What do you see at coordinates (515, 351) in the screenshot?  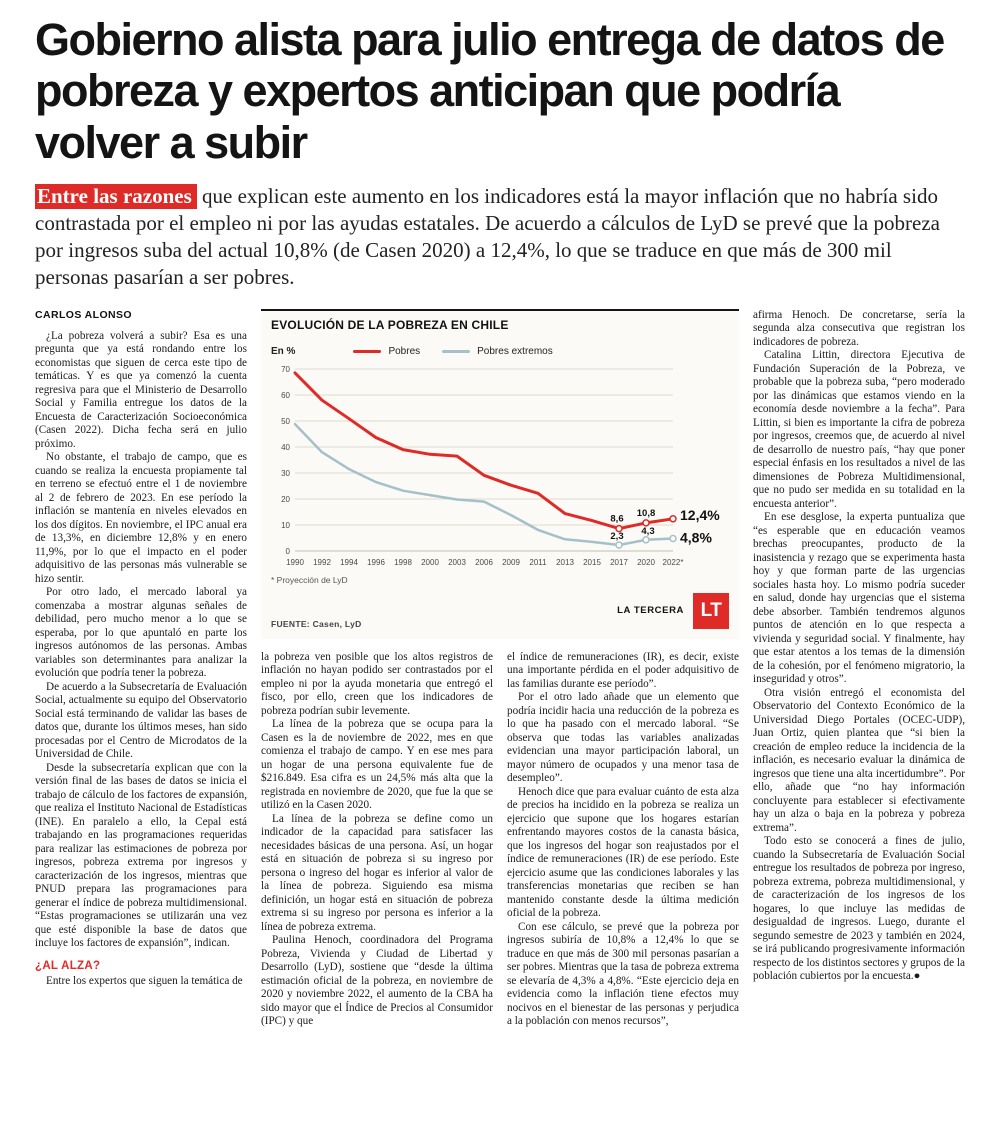 I see `legend-label: Pobres extremos` at bounding box center [515, 351].